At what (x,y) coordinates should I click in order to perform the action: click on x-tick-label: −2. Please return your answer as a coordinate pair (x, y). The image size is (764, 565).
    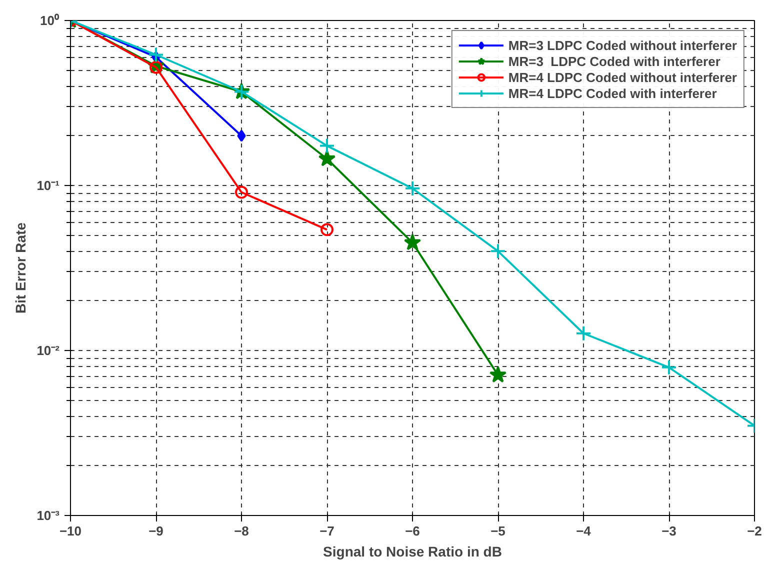
    Looking at the image, I should click on (754, 531).